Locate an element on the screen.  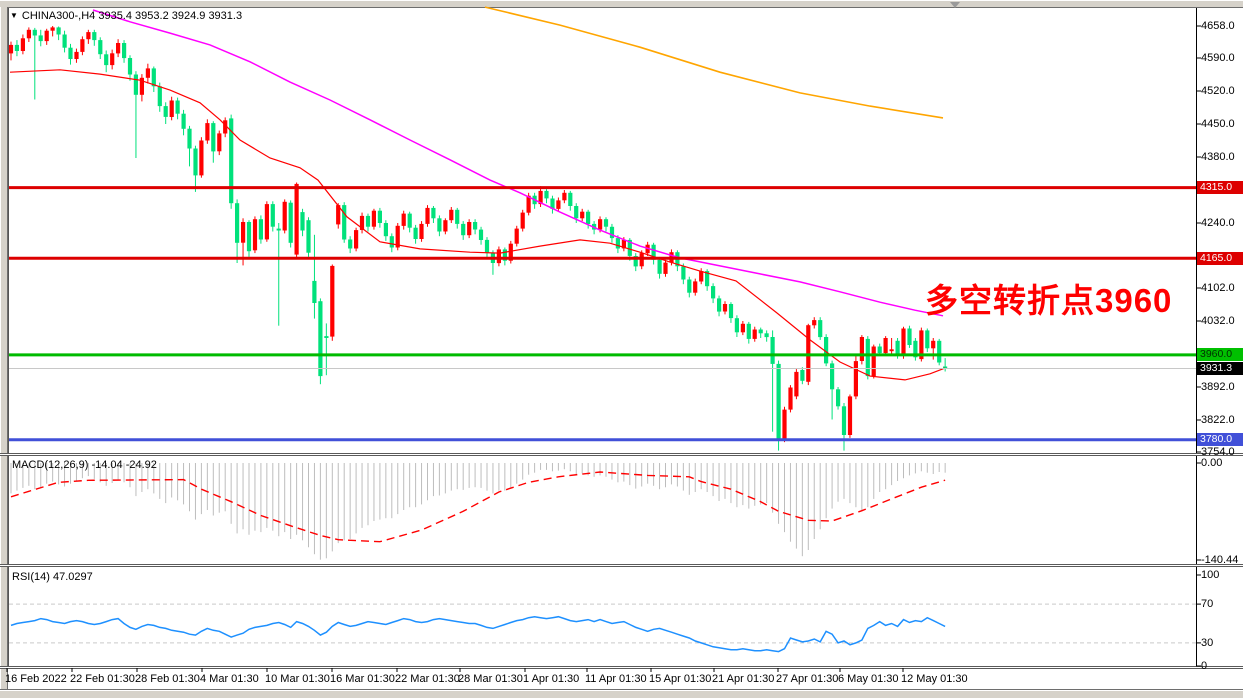
price-tick-label: 3822.0 is located at coordinates (1218, 419).